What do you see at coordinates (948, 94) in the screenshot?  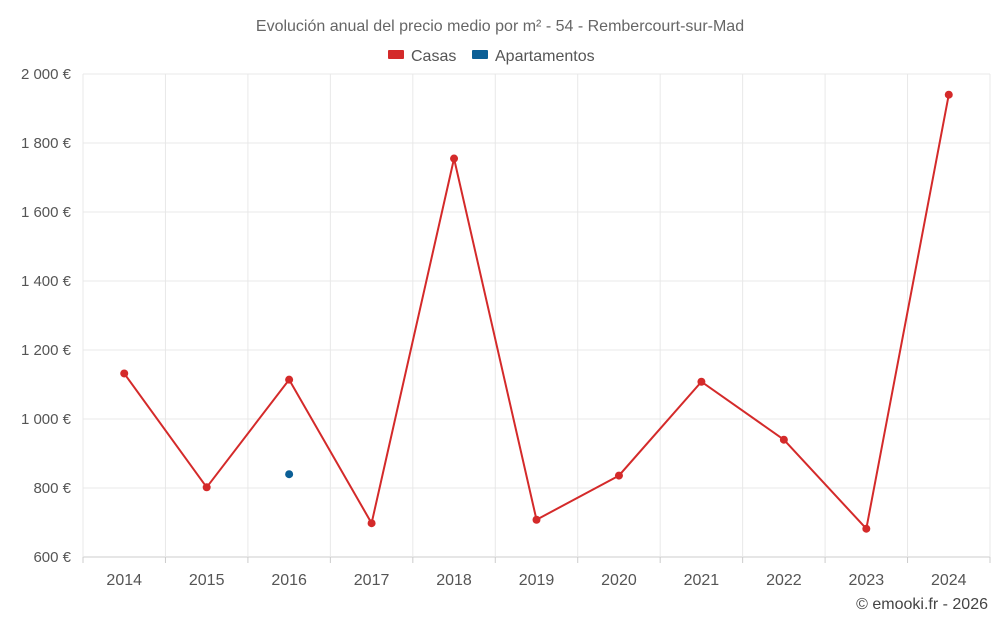 I see `data-point-casas-2024` at bounding box center [948, 94].